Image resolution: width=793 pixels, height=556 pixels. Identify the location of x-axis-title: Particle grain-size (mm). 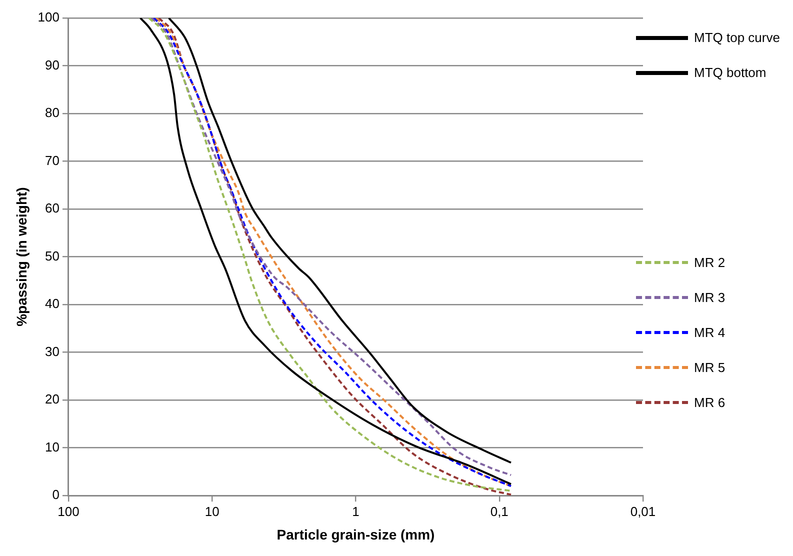
(355, 534).